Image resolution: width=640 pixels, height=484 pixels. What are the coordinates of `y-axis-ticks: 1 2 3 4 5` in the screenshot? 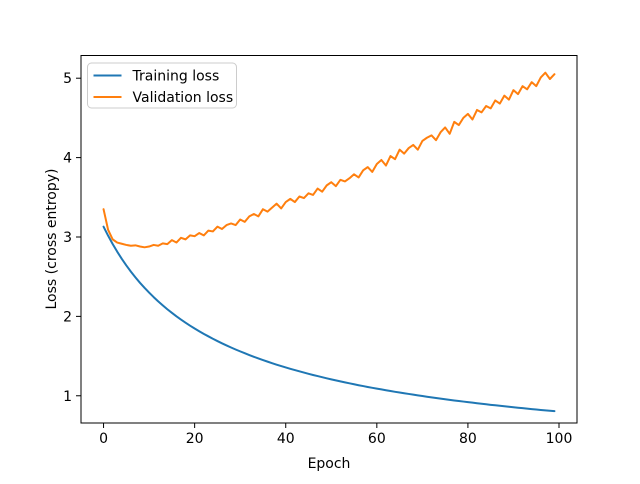 It's located at (72, 238).